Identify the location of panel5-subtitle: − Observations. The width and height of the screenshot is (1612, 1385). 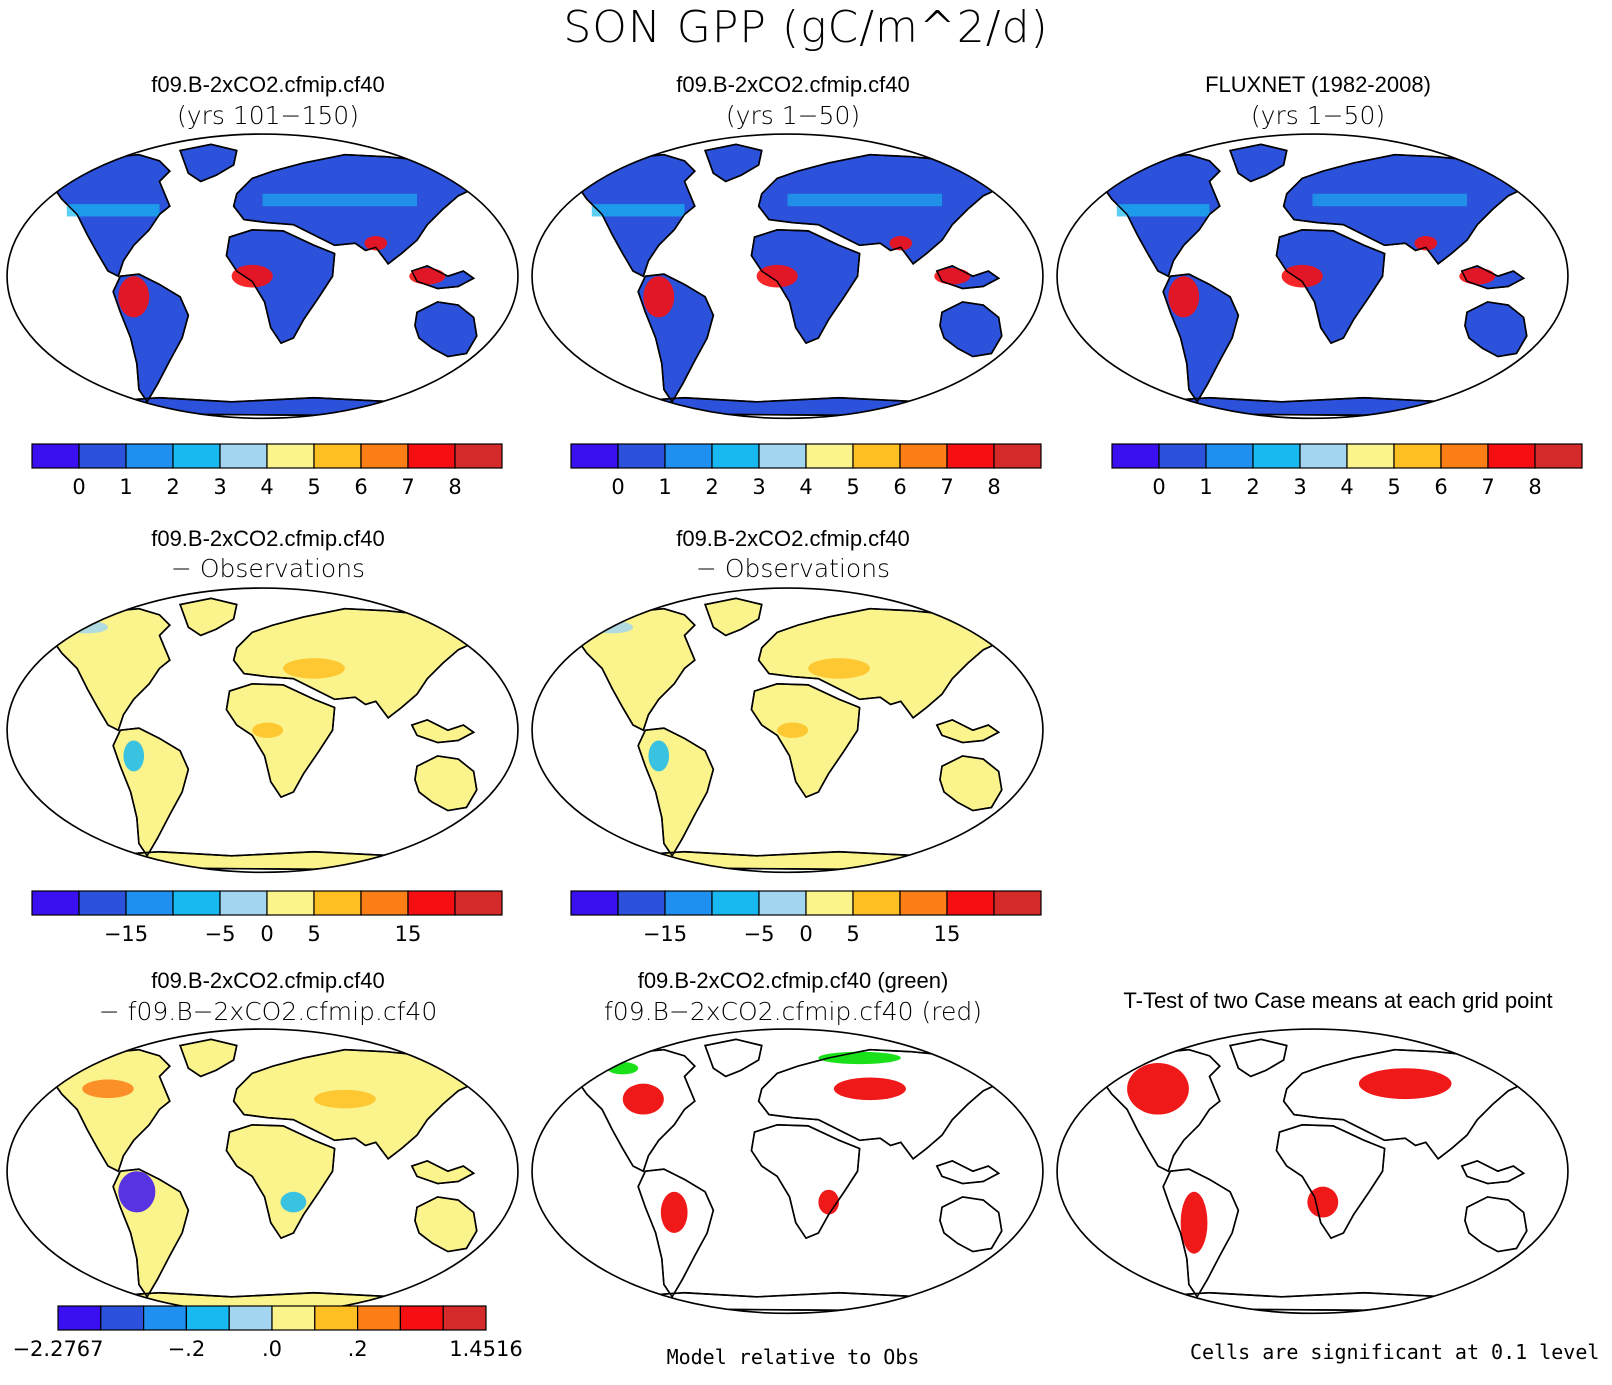
(793, 568).